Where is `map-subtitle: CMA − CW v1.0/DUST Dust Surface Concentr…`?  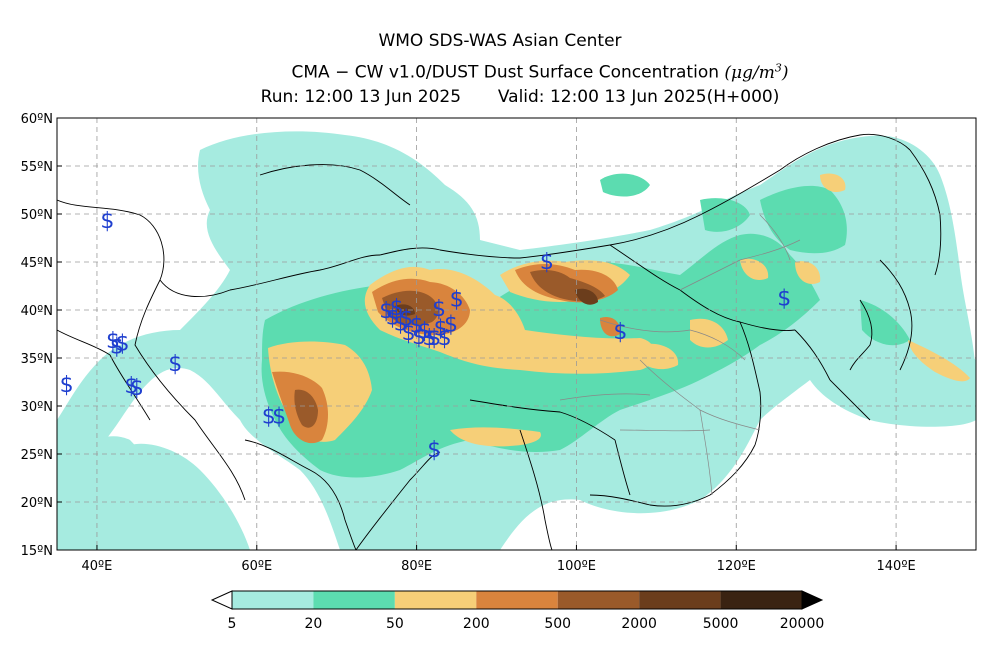
map-subtitle: CMA − CW v1.0/DUST Dust Surface Concentr… is located at coordinates (520, 70).